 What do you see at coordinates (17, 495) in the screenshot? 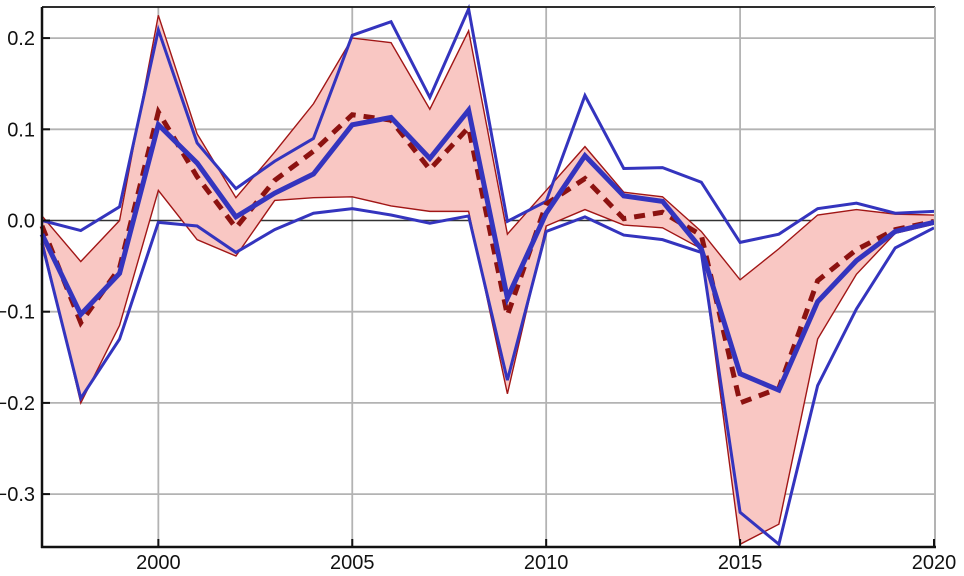
I see `y-tick-label: −0.3` at bounding box center [17, 495].